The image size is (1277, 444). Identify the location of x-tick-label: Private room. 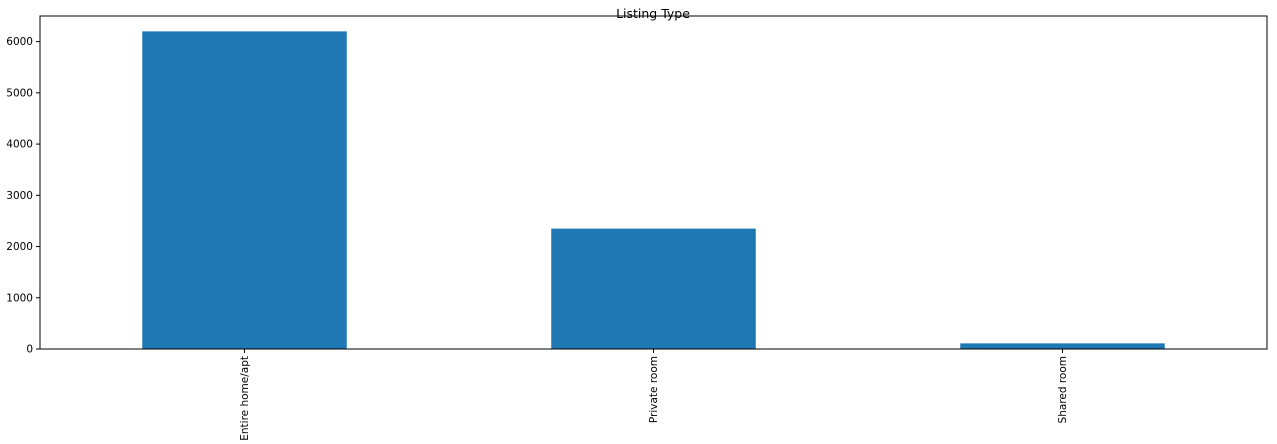
(654, 389).